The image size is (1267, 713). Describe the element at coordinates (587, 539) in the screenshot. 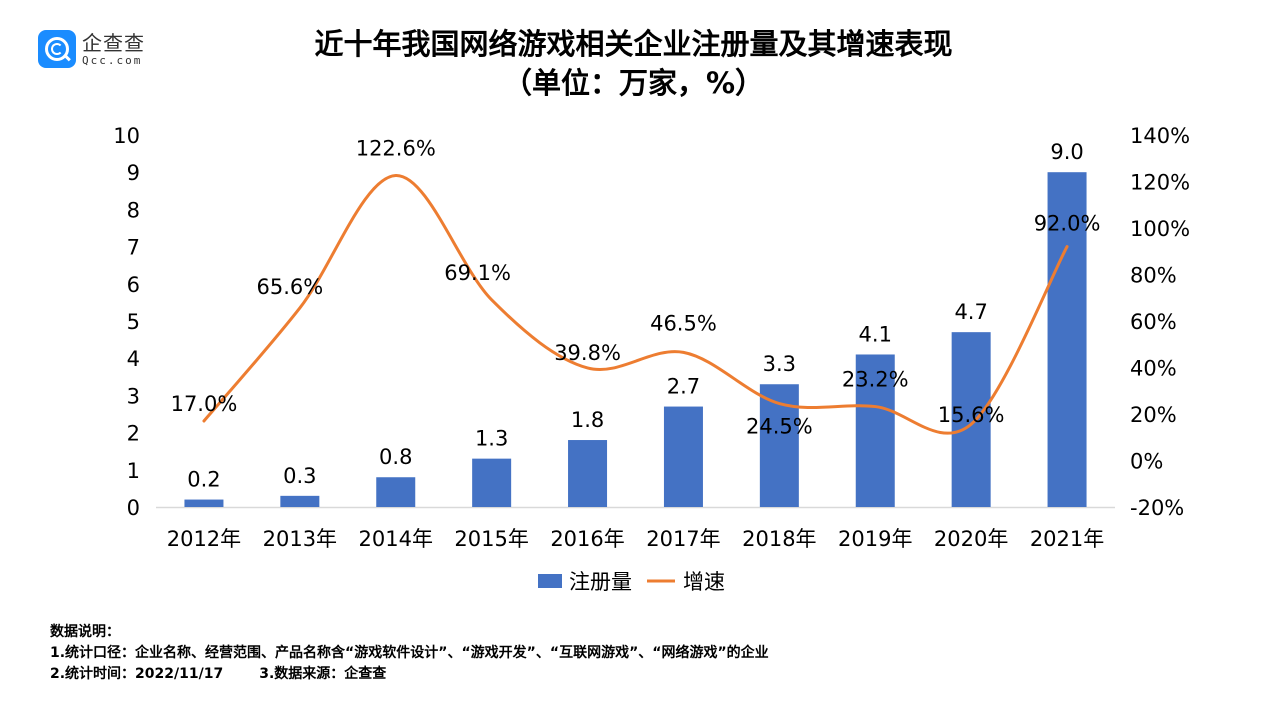

I see `x-axis-tick-label: 2016年` at that location.